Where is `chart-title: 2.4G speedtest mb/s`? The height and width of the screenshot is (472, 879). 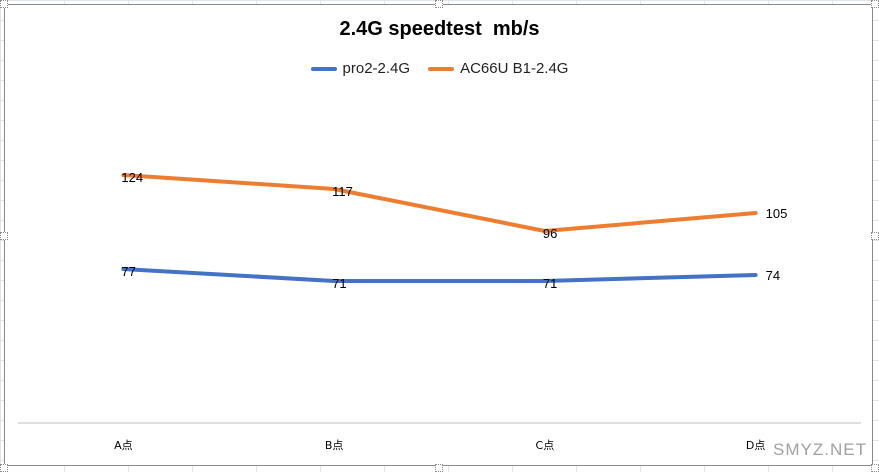
chart-title: 2.4G speedtest mb/s is located at coordinates (439, 29).